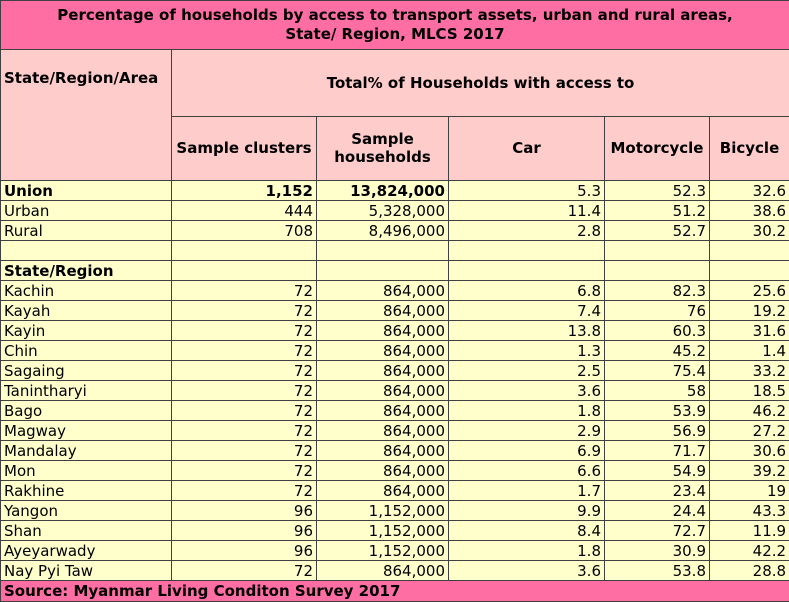 This screenshot has width=789, height=602. I want to click on area-cell: Kachin, so click(86, 291).